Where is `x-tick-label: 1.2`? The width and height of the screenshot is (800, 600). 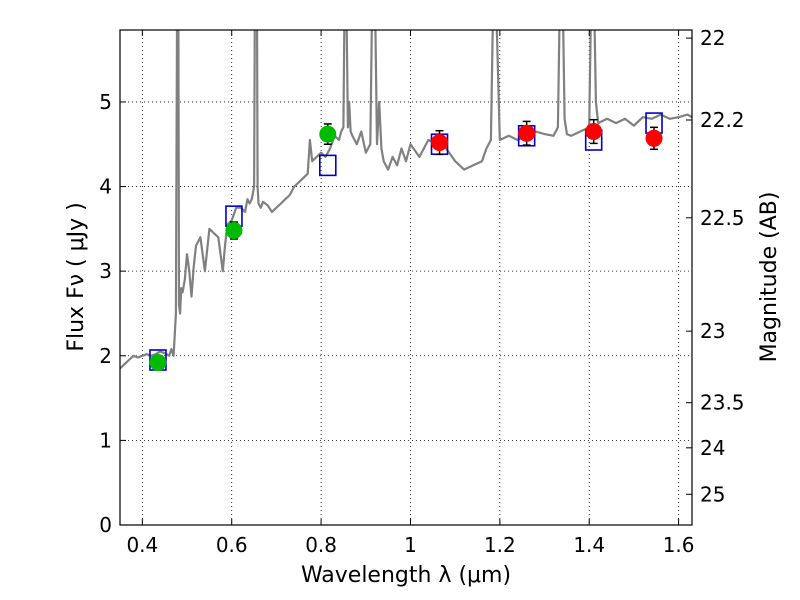 x-tick-label: 1.2 is located at coordinates (500, 545).